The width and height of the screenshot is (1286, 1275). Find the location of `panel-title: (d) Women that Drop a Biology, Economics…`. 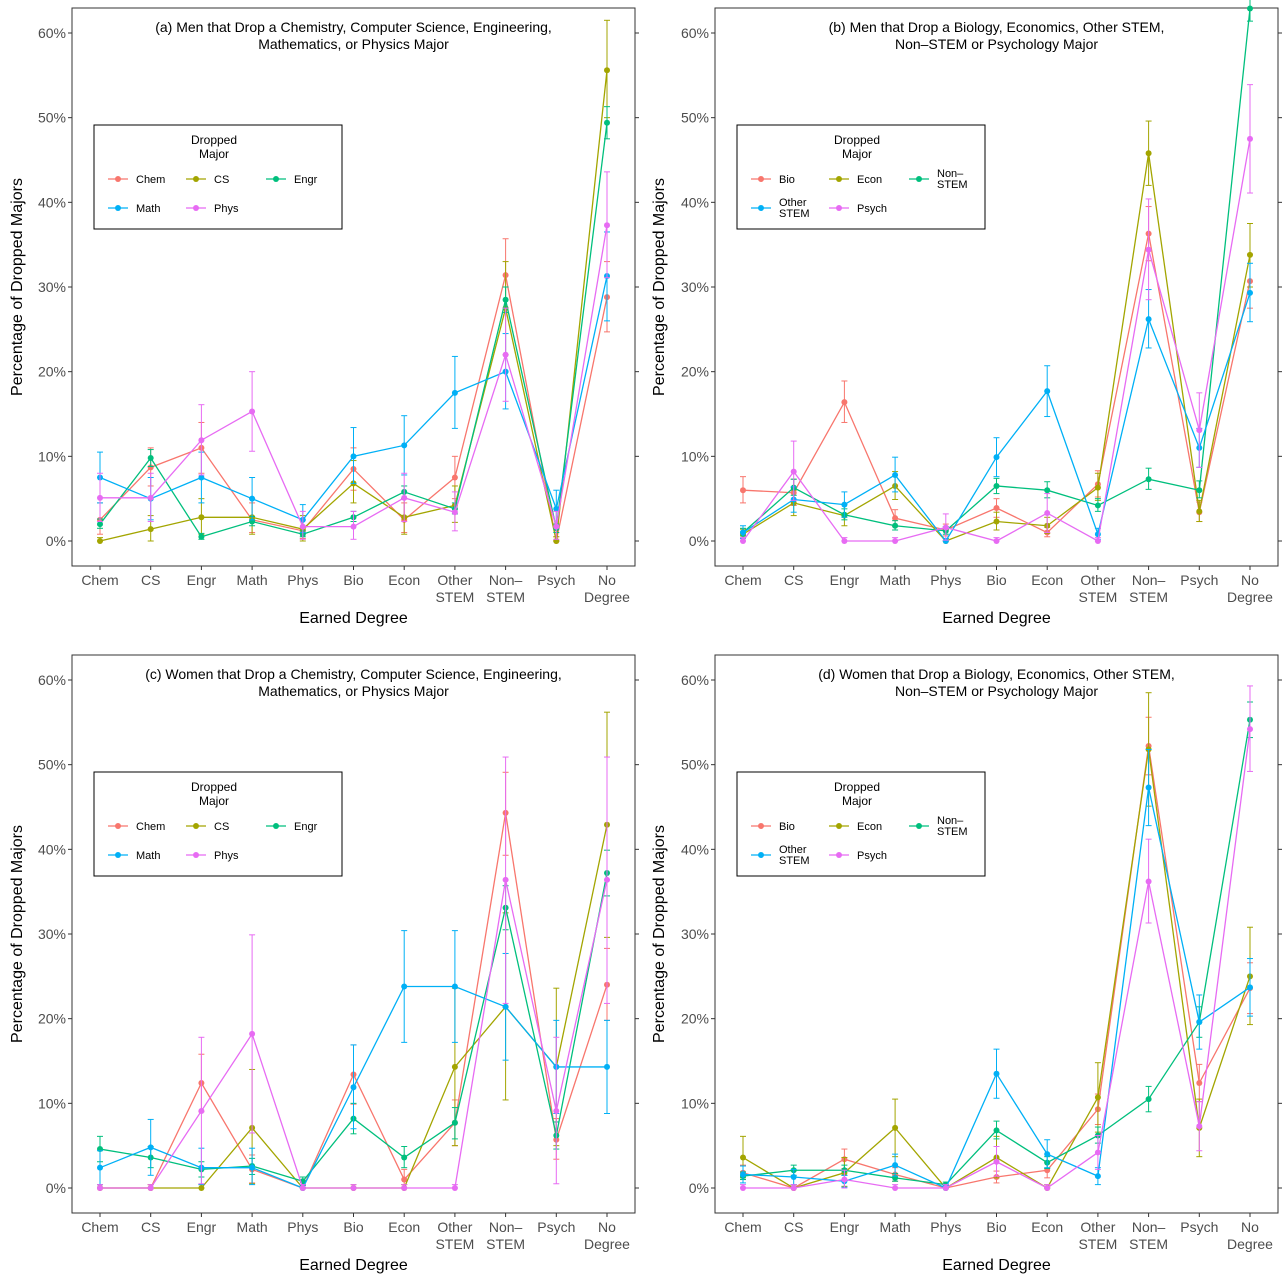

panel-title: (d) Women that Drop a Biology, Economics… is located at coordinates (996, 682).